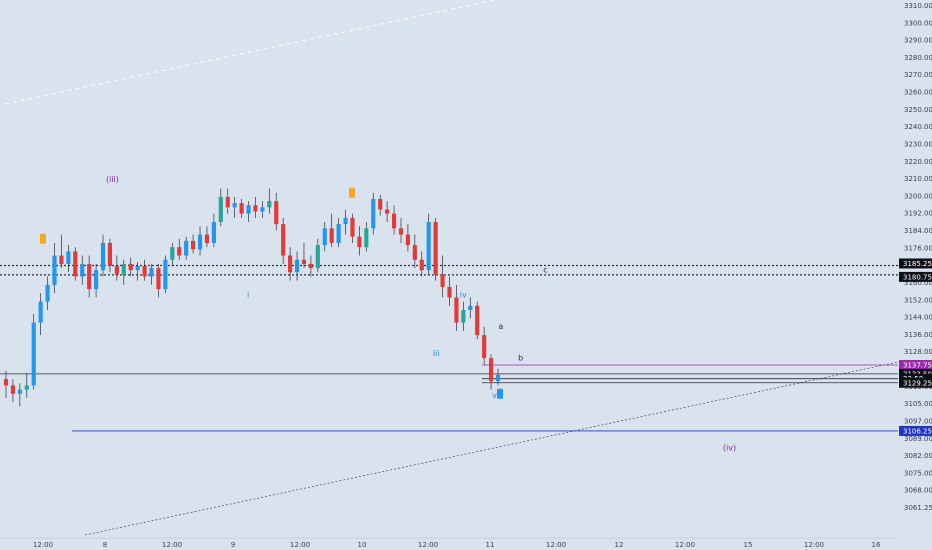  I want to click on y-tick-label-29: 3061.25, so click(918, 508).